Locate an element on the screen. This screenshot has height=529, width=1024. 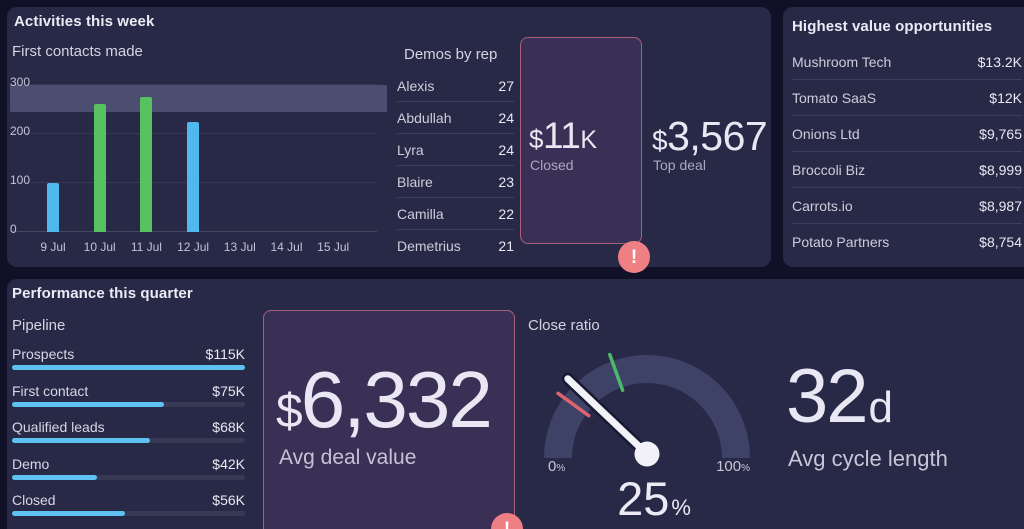
avg-deal-label: Avg deal value is located at coordinates (348, 457).